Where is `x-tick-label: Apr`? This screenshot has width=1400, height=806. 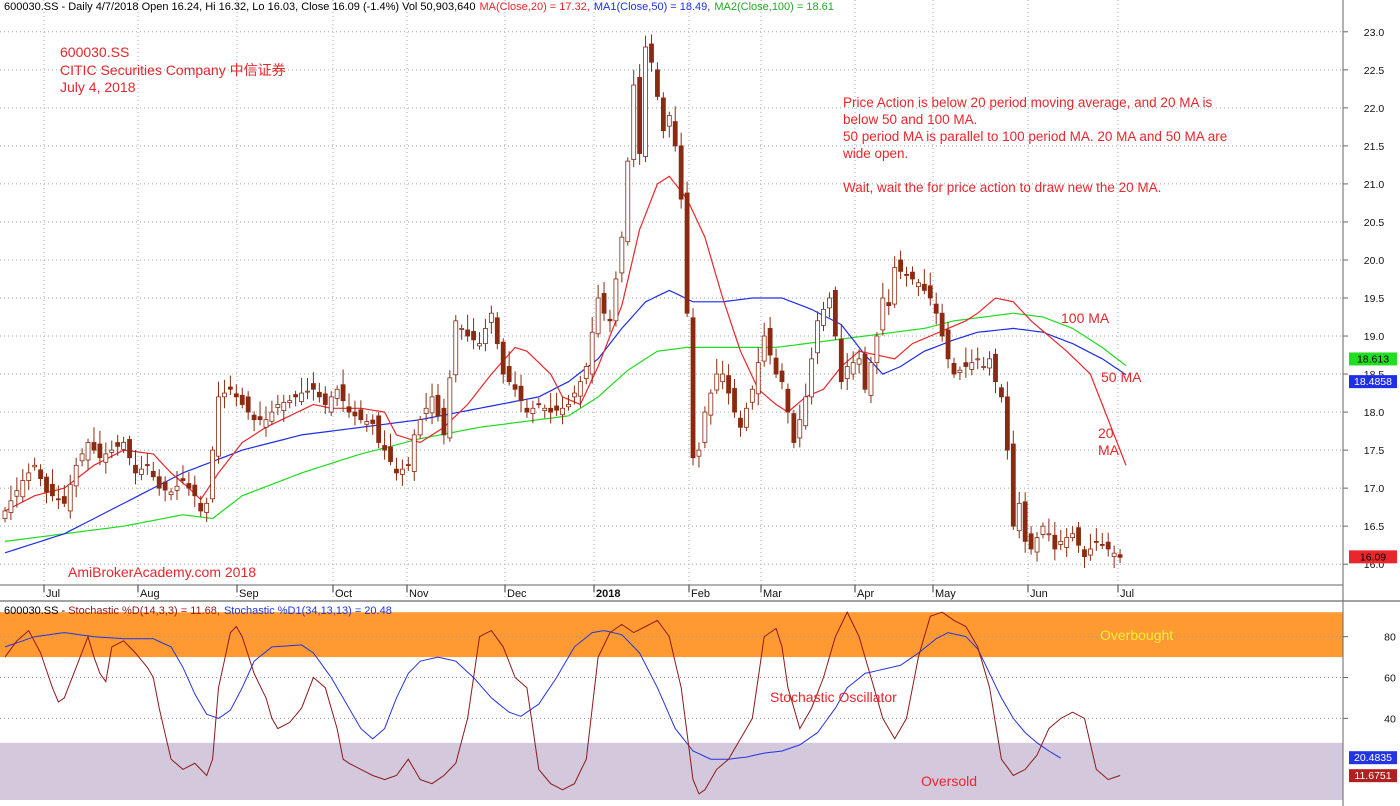 x-tick-label: Apr is located at coordinates (865, 594).